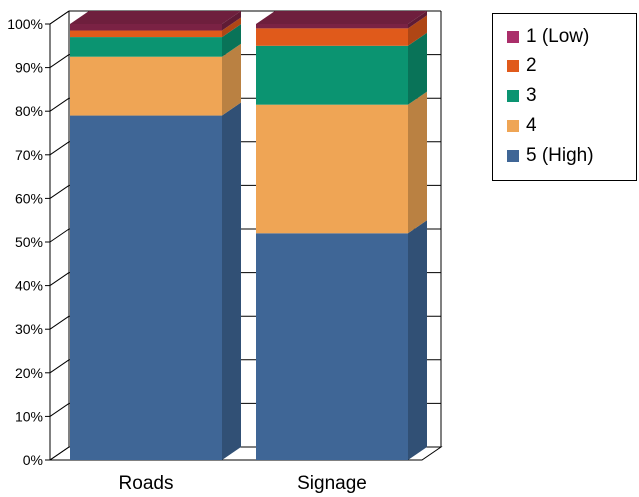 The height and width of the screenshot is (497, 639). Describe the element at coordinates (531, 95) in the screenshot. I see `legend-label: 3` at that location.